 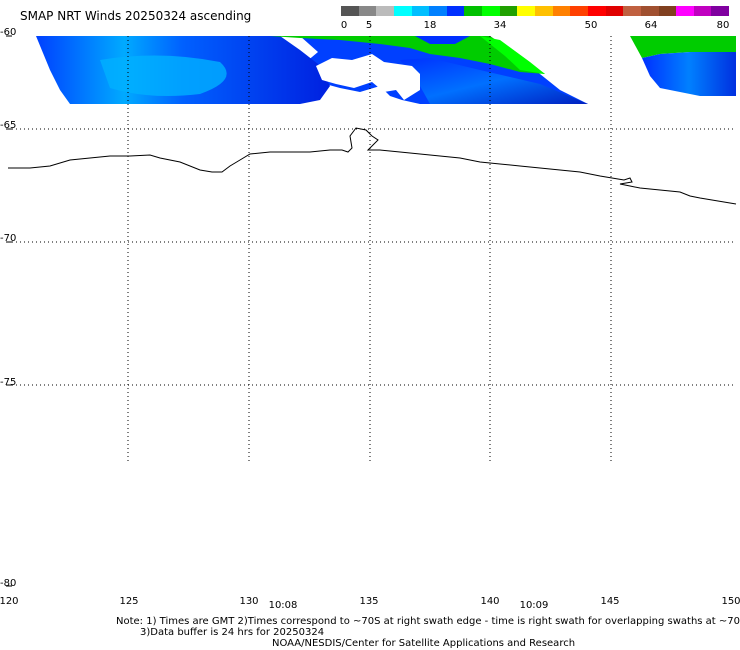 I want to click on colorbar-tick-label: 5, so click(x=369, y=25).